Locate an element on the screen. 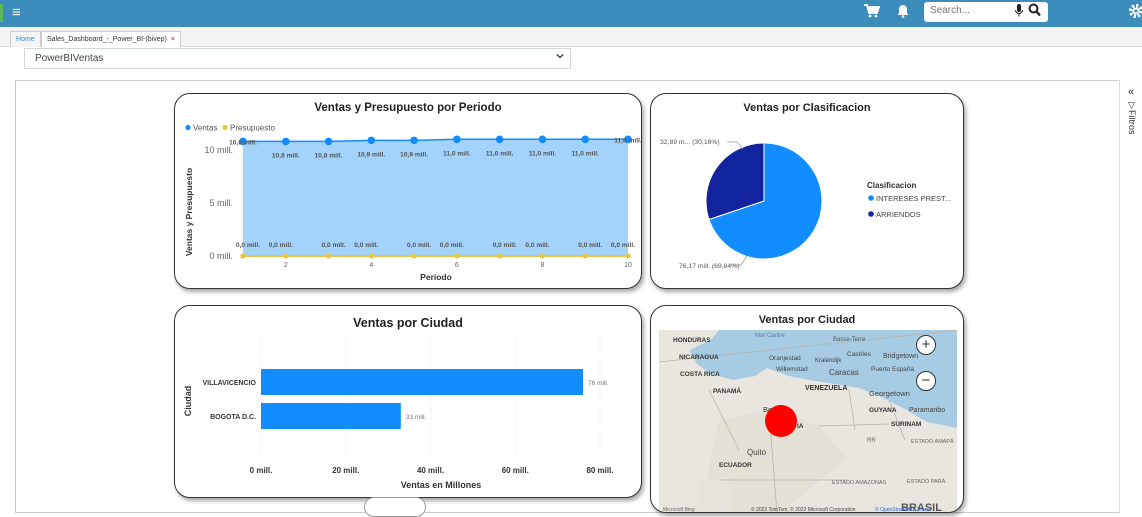 The image size is (1142, 517). map-label: BRASIL is located at coordinates (921, 507).